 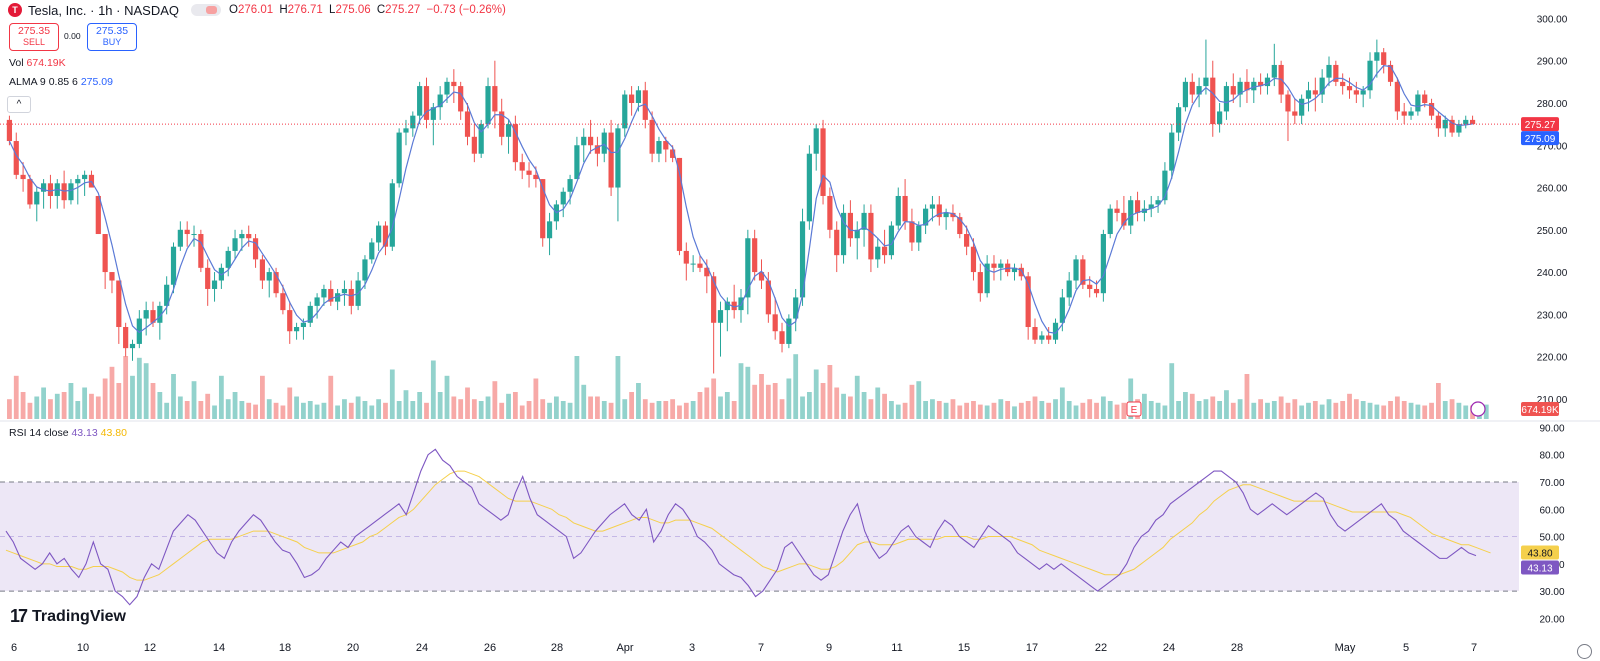 What do you see at coordinates (68, 433) in the screenshot?
I see `rsi-legend: RSI 14 close 43.13 43.80` at bounding box center [68, 433].